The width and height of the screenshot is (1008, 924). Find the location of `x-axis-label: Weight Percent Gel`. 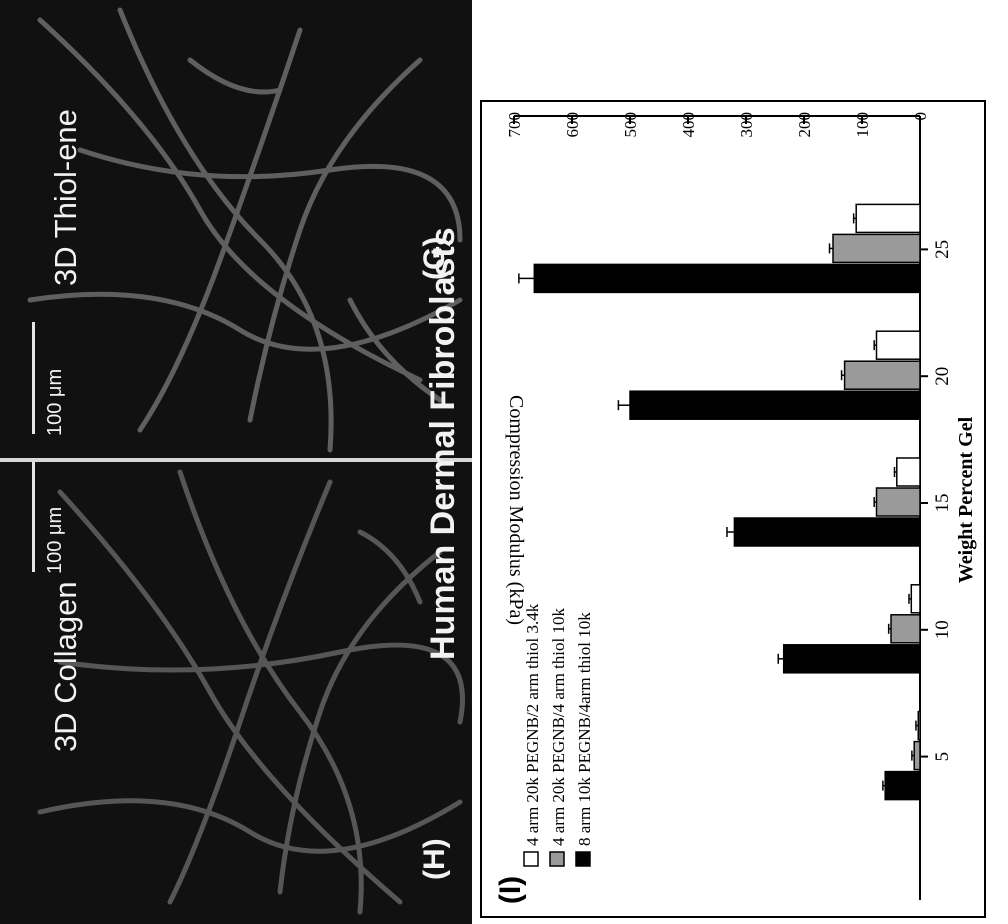

x-axis-label: Weight Percent Gel is located at coordinates (966, 499).